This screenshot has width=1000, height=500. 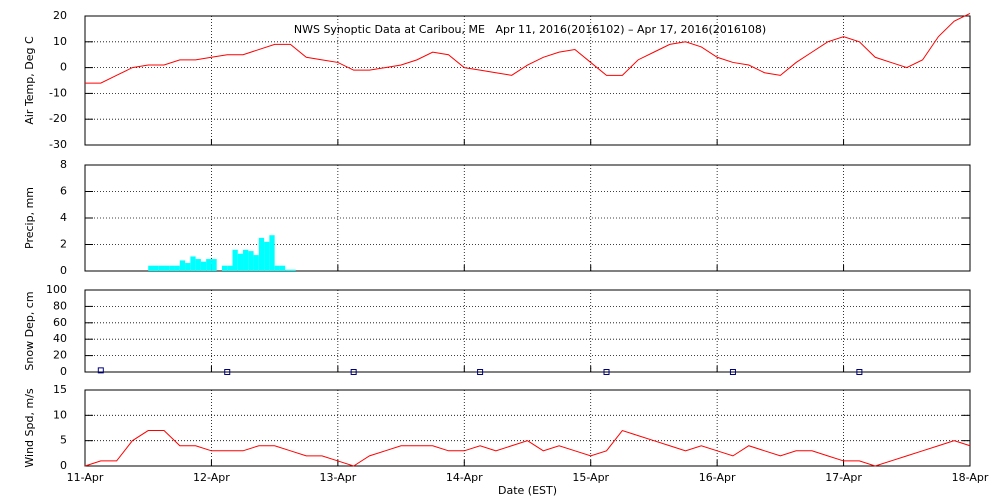 What do you see at coordinates (85, 477) in the screenshot?
I see `x-tick-label: 11-Apr` at bounding box center [85, 477].